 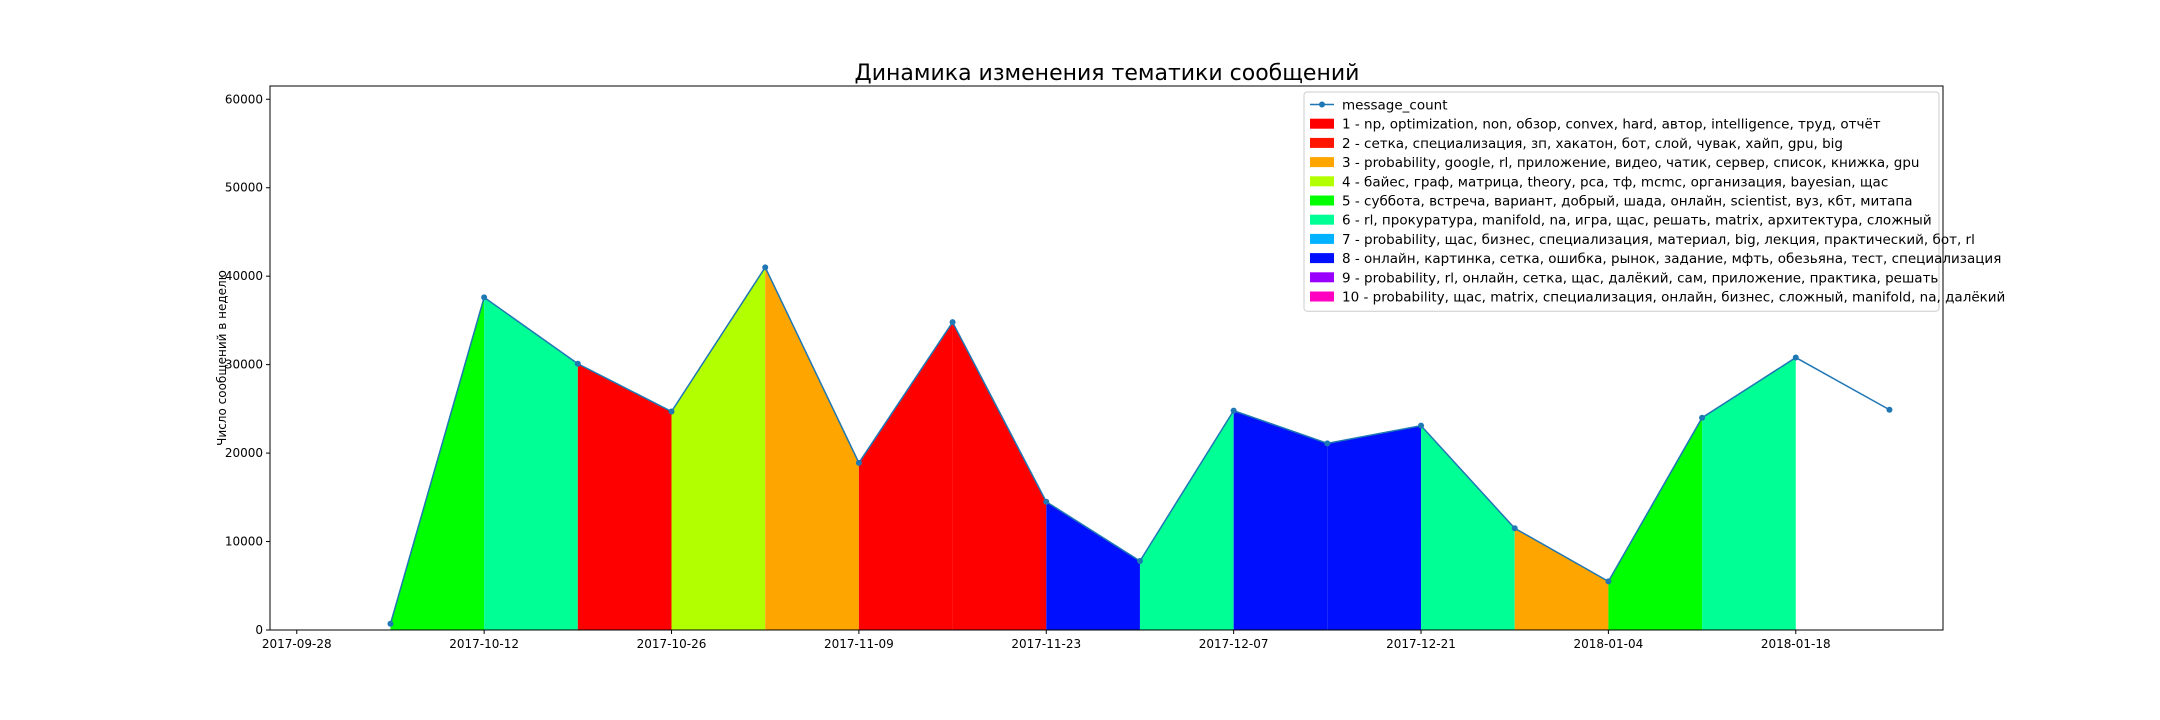 I want to click on y-tick-label: 20000, so click(x=244, y=453).